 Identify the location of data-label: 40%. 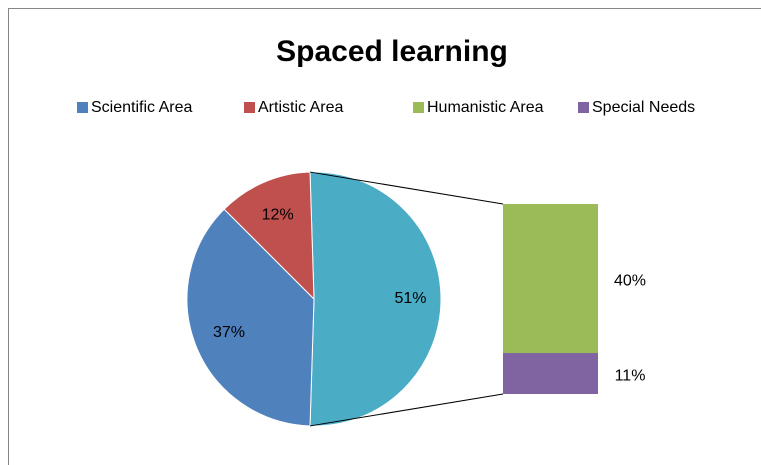
(630, 281).